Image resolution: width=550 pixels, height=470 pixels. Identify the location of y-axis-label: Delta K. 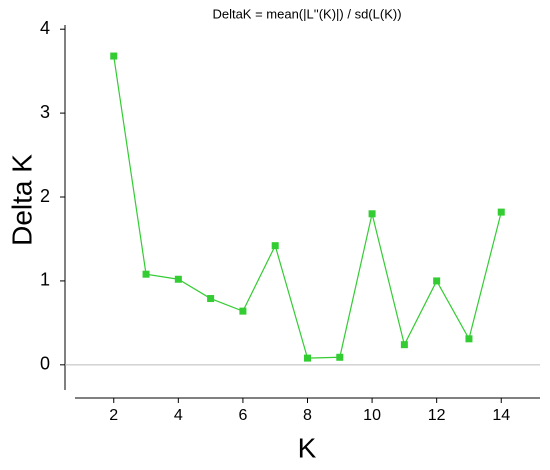
(21, 200).